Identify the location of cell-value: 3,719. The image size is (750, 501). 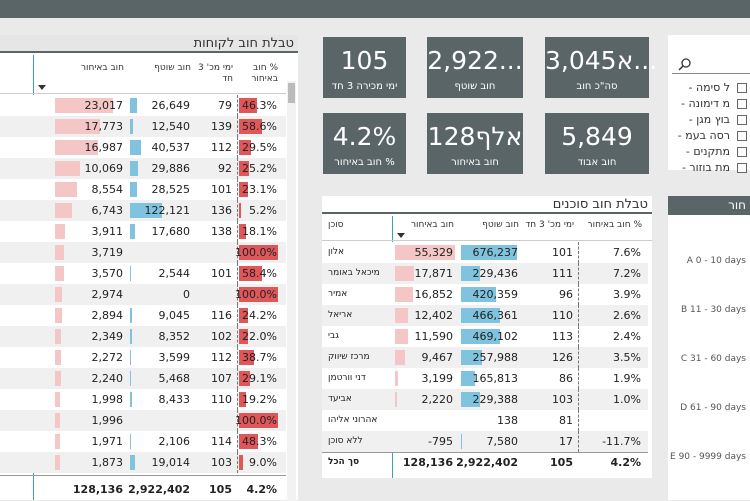
(107, 252).